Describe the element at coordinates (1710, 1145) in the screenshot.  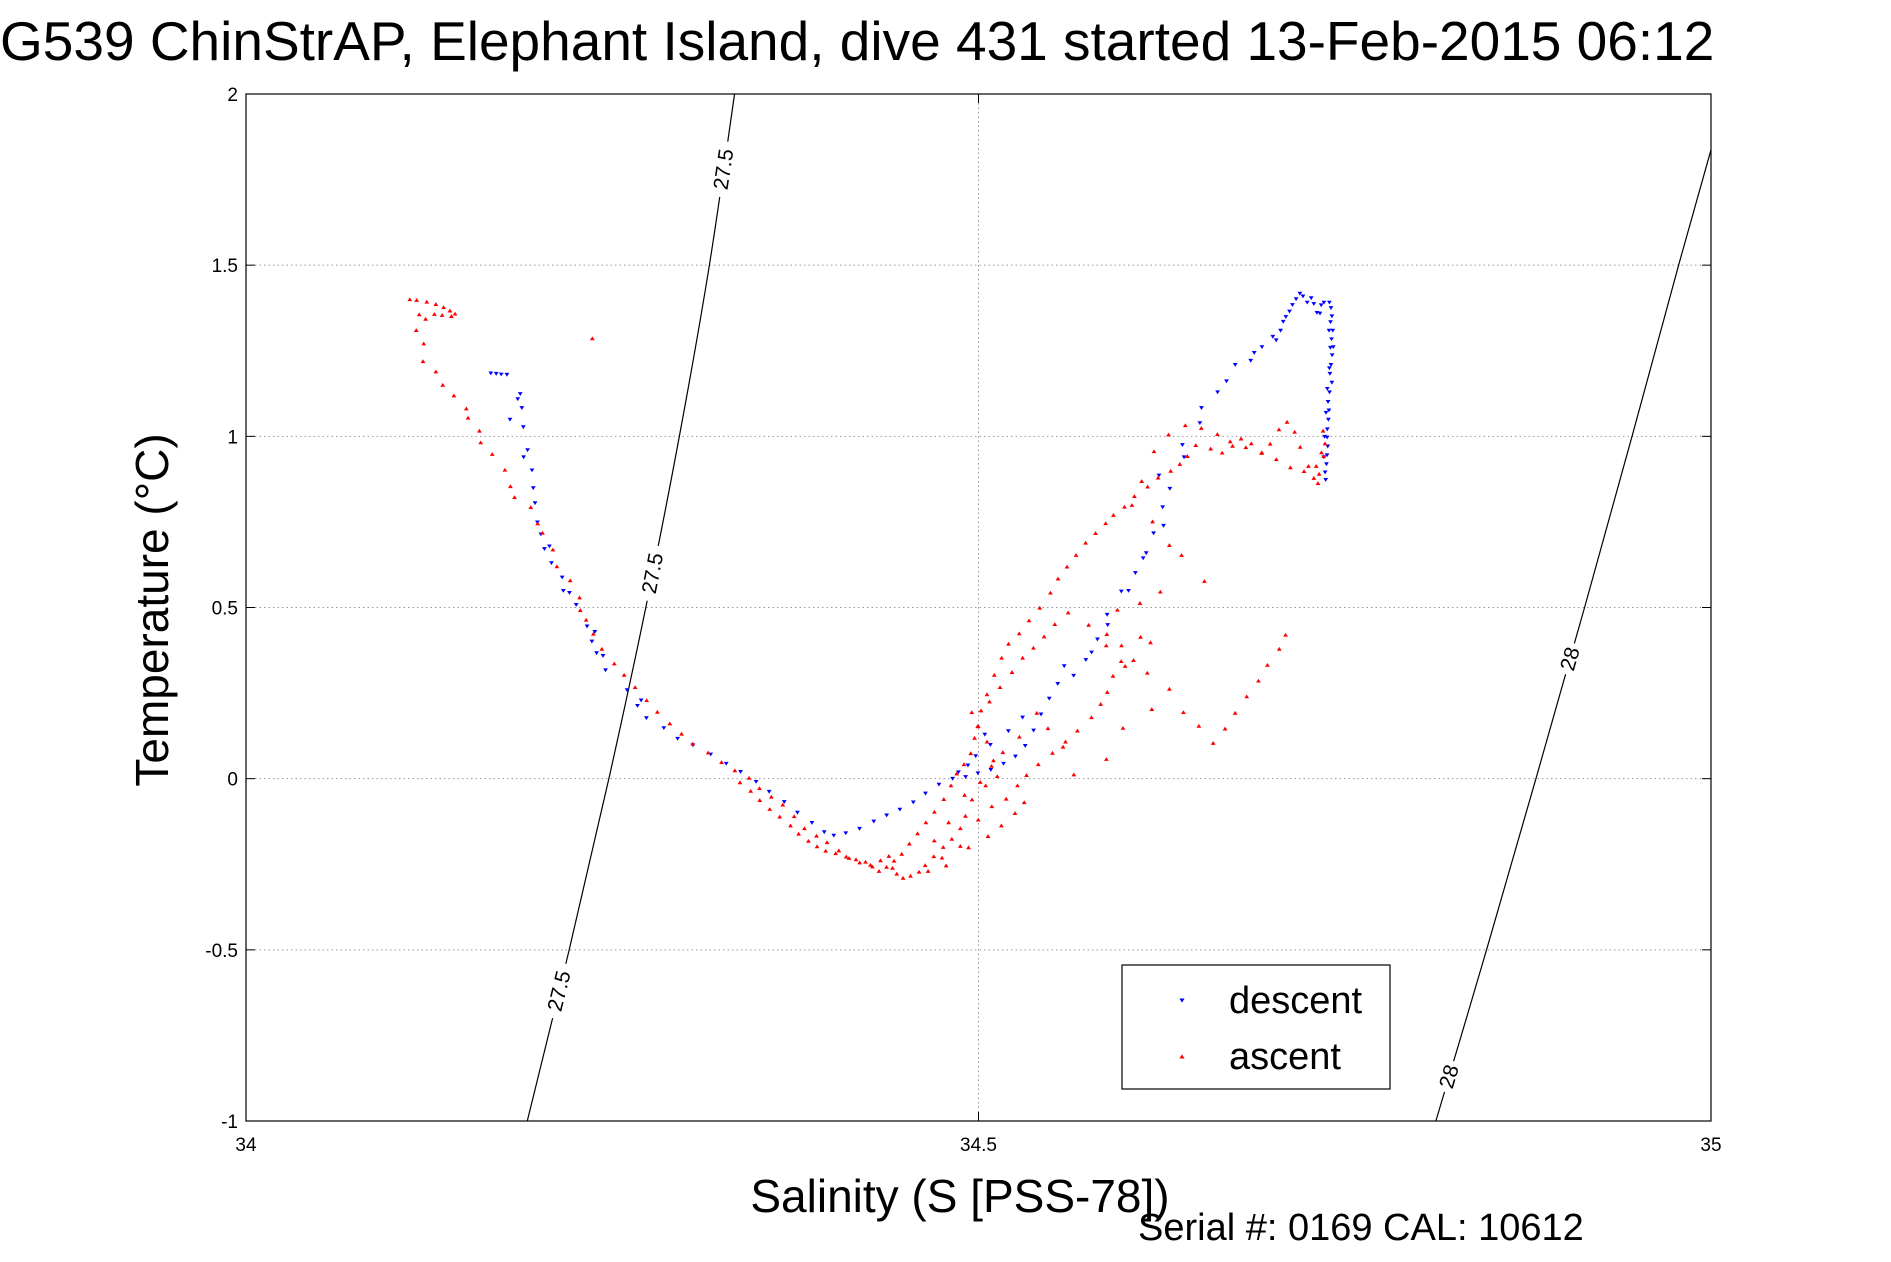
I see `x-tick-label: 35` at that location.